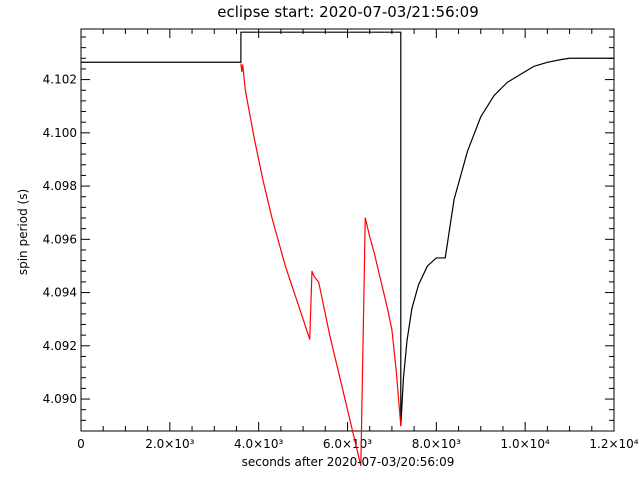 This screenshot has height=480, width=640. Describe the element at coordinates (347, 444) in the screenshot. I see `x-tick-label: 6.0×10³` at that location.